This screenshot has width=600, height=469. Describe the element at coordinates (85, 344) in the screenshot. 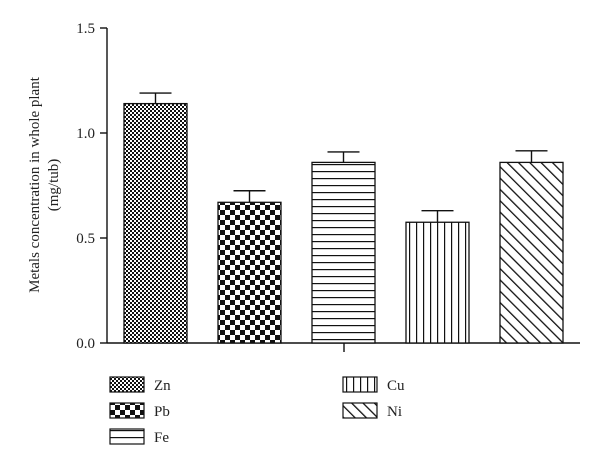

I see `y-tick-label: 0.0` at that location.